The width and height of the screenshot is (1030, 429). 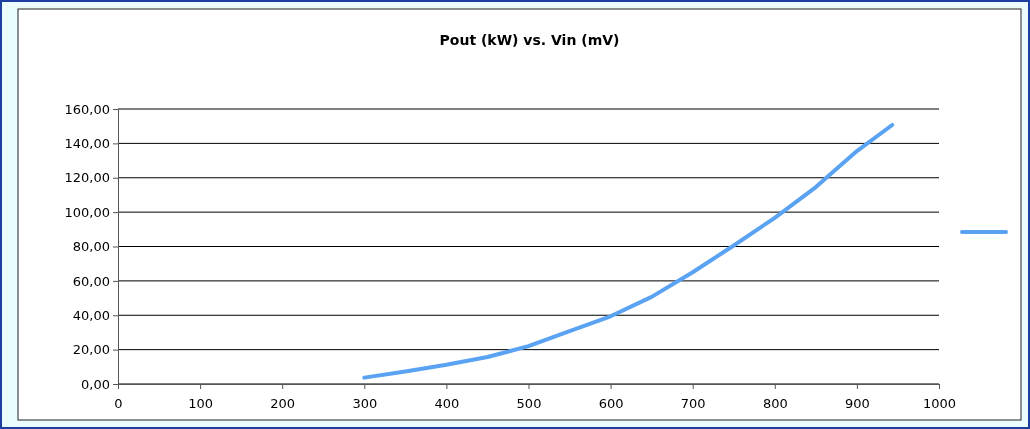 I want to click on y-tick-label: 80,00, so click(x=91, y=247).